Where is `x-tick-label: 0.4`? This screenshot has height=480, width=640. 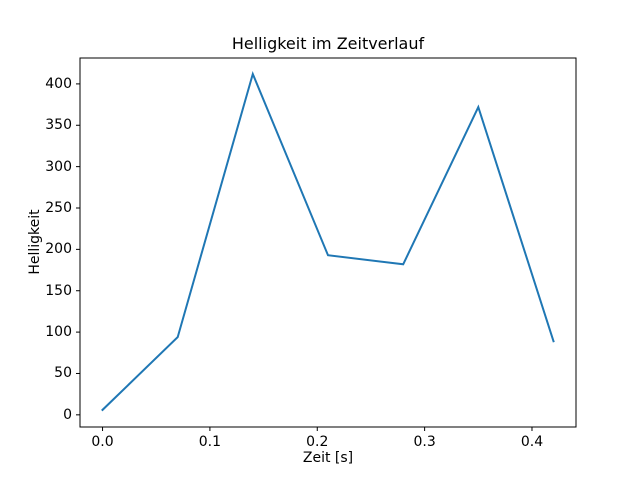
x-tick-label: 0.4 is located at coordinates (532, 442).